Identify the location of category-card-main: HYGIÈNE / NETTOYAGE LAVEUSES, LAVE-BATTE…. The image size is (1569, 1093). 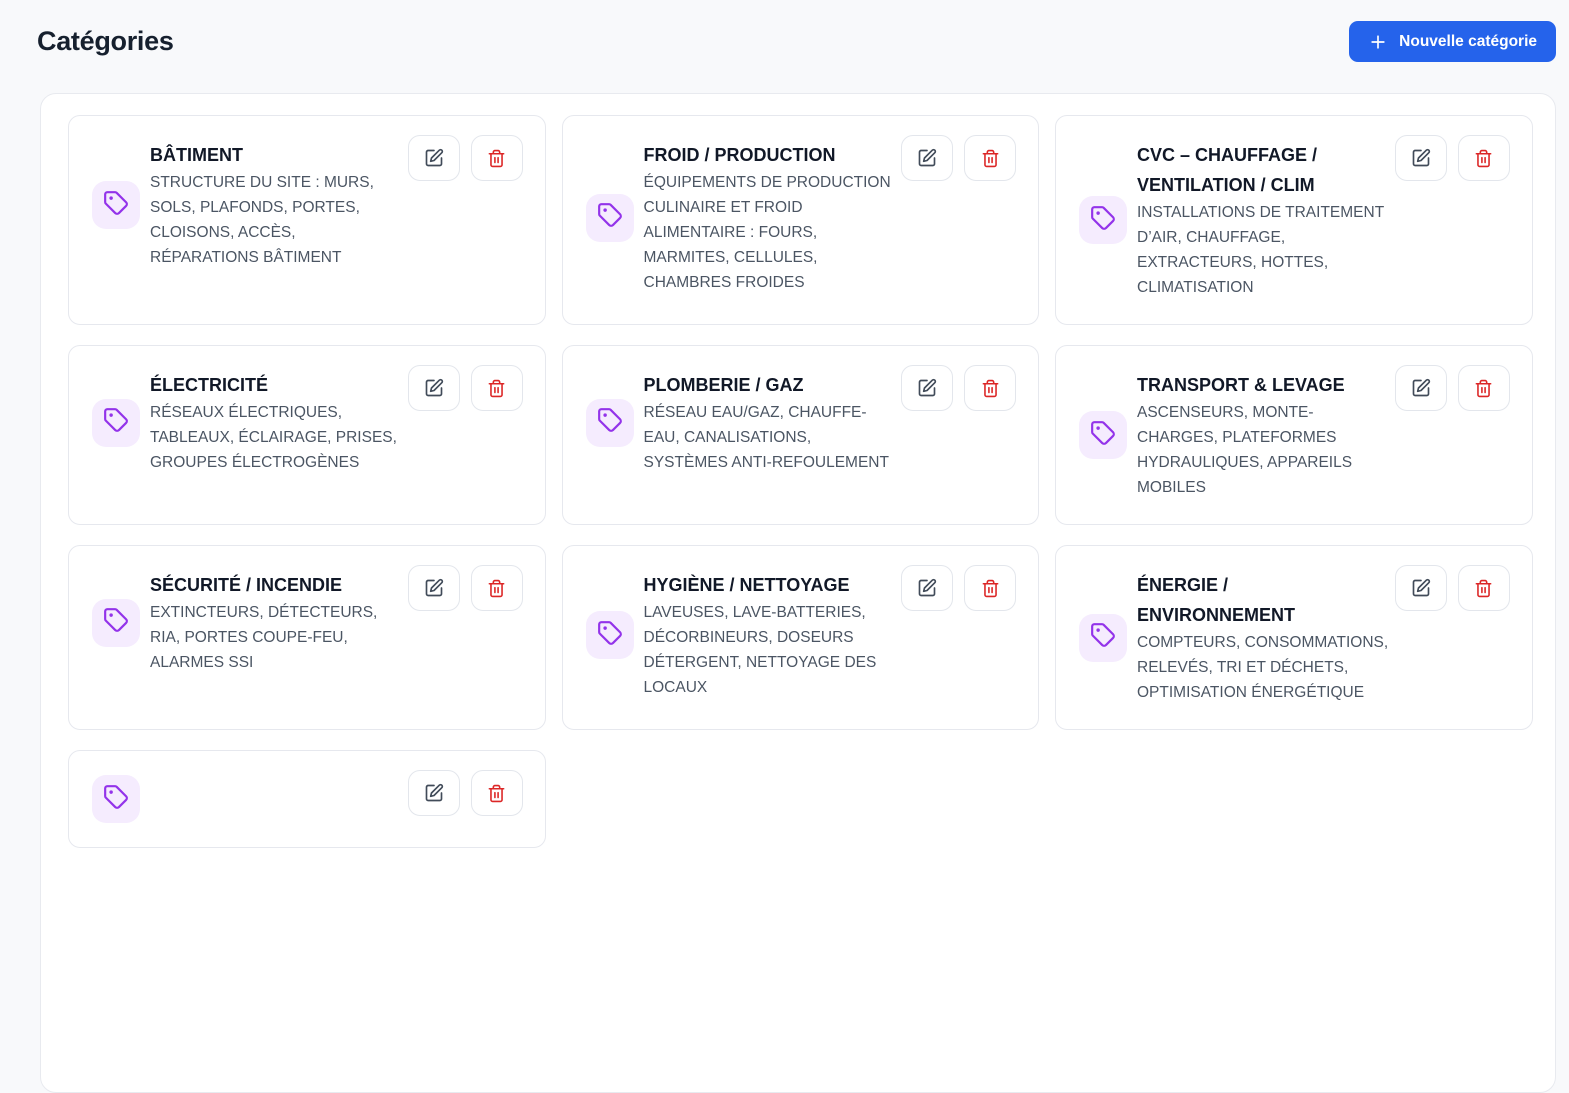
(740, 635).